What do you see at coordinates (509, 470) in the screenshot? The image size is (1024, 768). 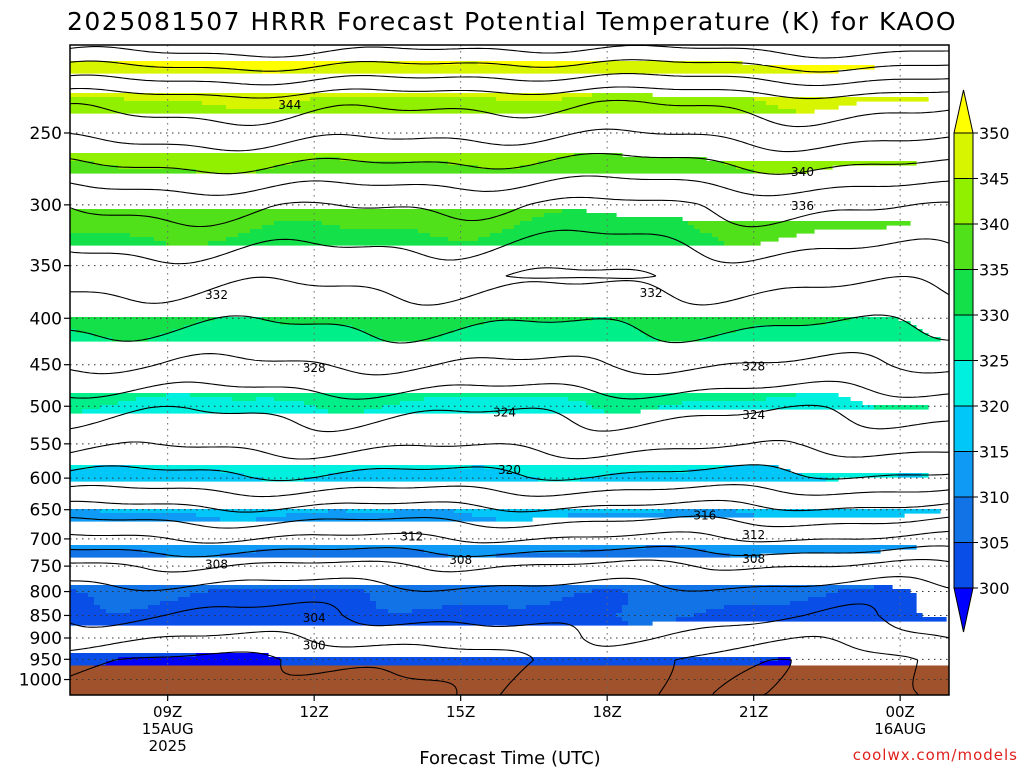 I see `contour-label-text: 320` at bounding box center [509, 470].